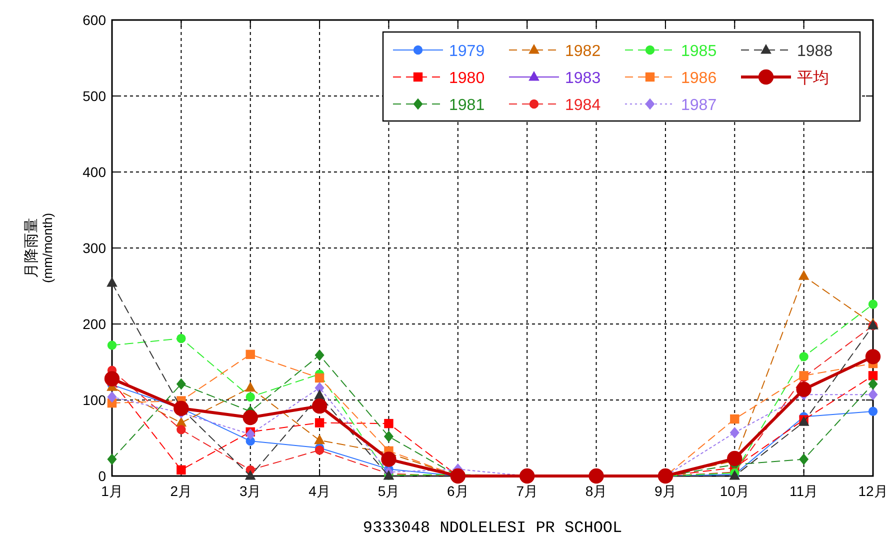 The width and height of the screenshot is (887, 540). Describe the element at coordinates (94, 324) in the screenshot. I see `y-tick-label: 200` at that location.